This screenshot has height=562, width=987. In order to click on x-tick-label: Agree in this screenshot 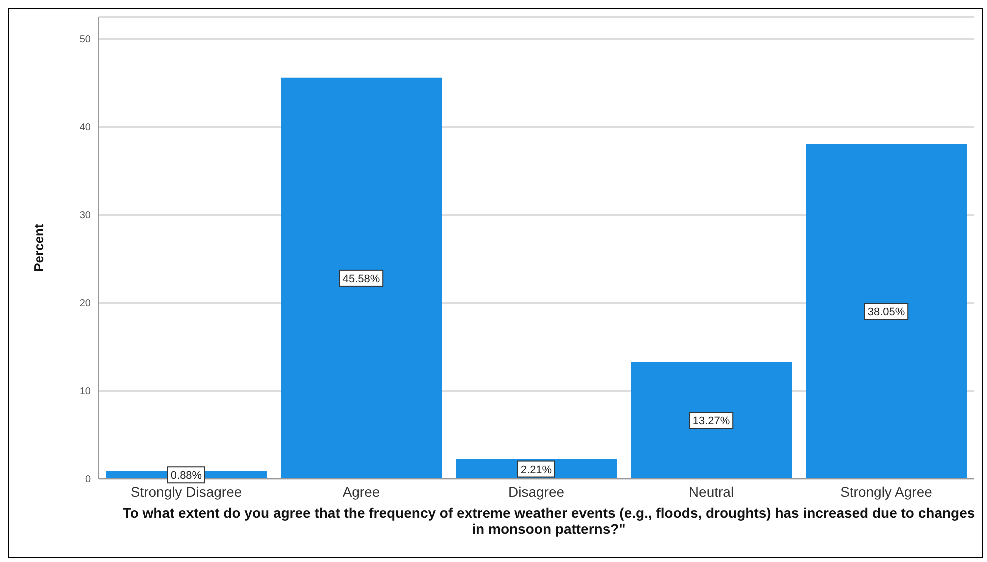, I will do `click(361, 492)`.